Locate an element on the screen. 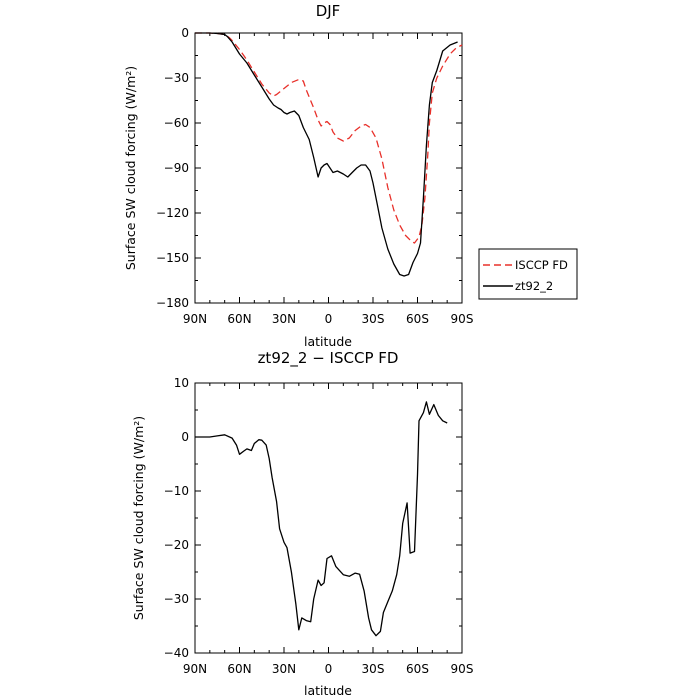 Image resolution: width=700 pixels, height=700 pixels. y-tick-label: −60 is located at coordinates (176, 123).